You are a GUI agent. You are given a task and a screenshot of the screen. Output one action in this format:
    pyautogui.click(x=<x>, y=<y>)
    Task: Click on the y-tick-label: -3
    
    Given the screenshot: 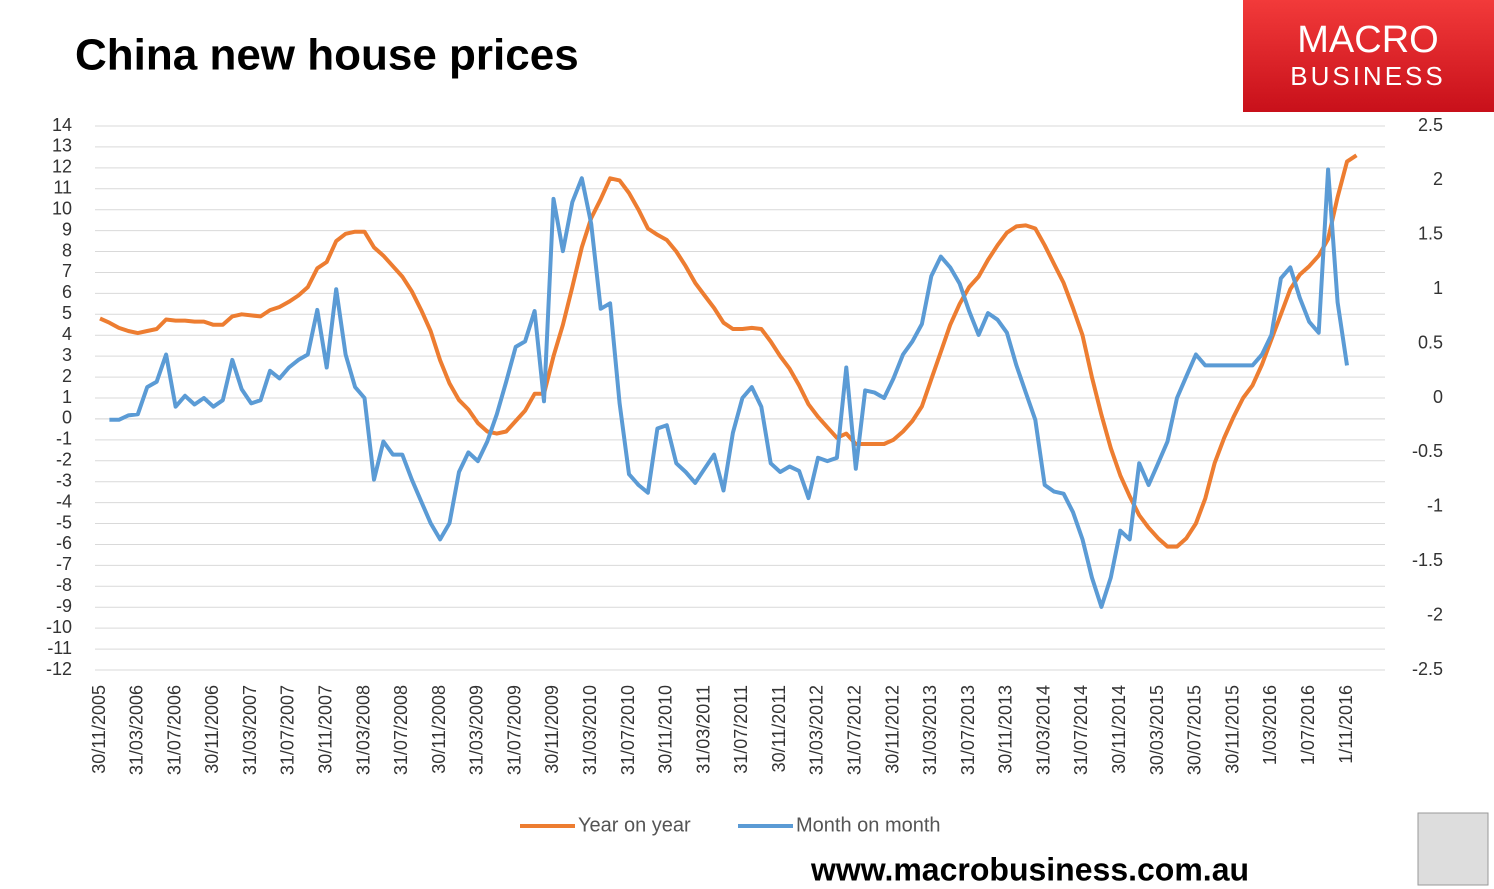 What is the action you would take?
    pyautogui.click(x=64, y=480)
    